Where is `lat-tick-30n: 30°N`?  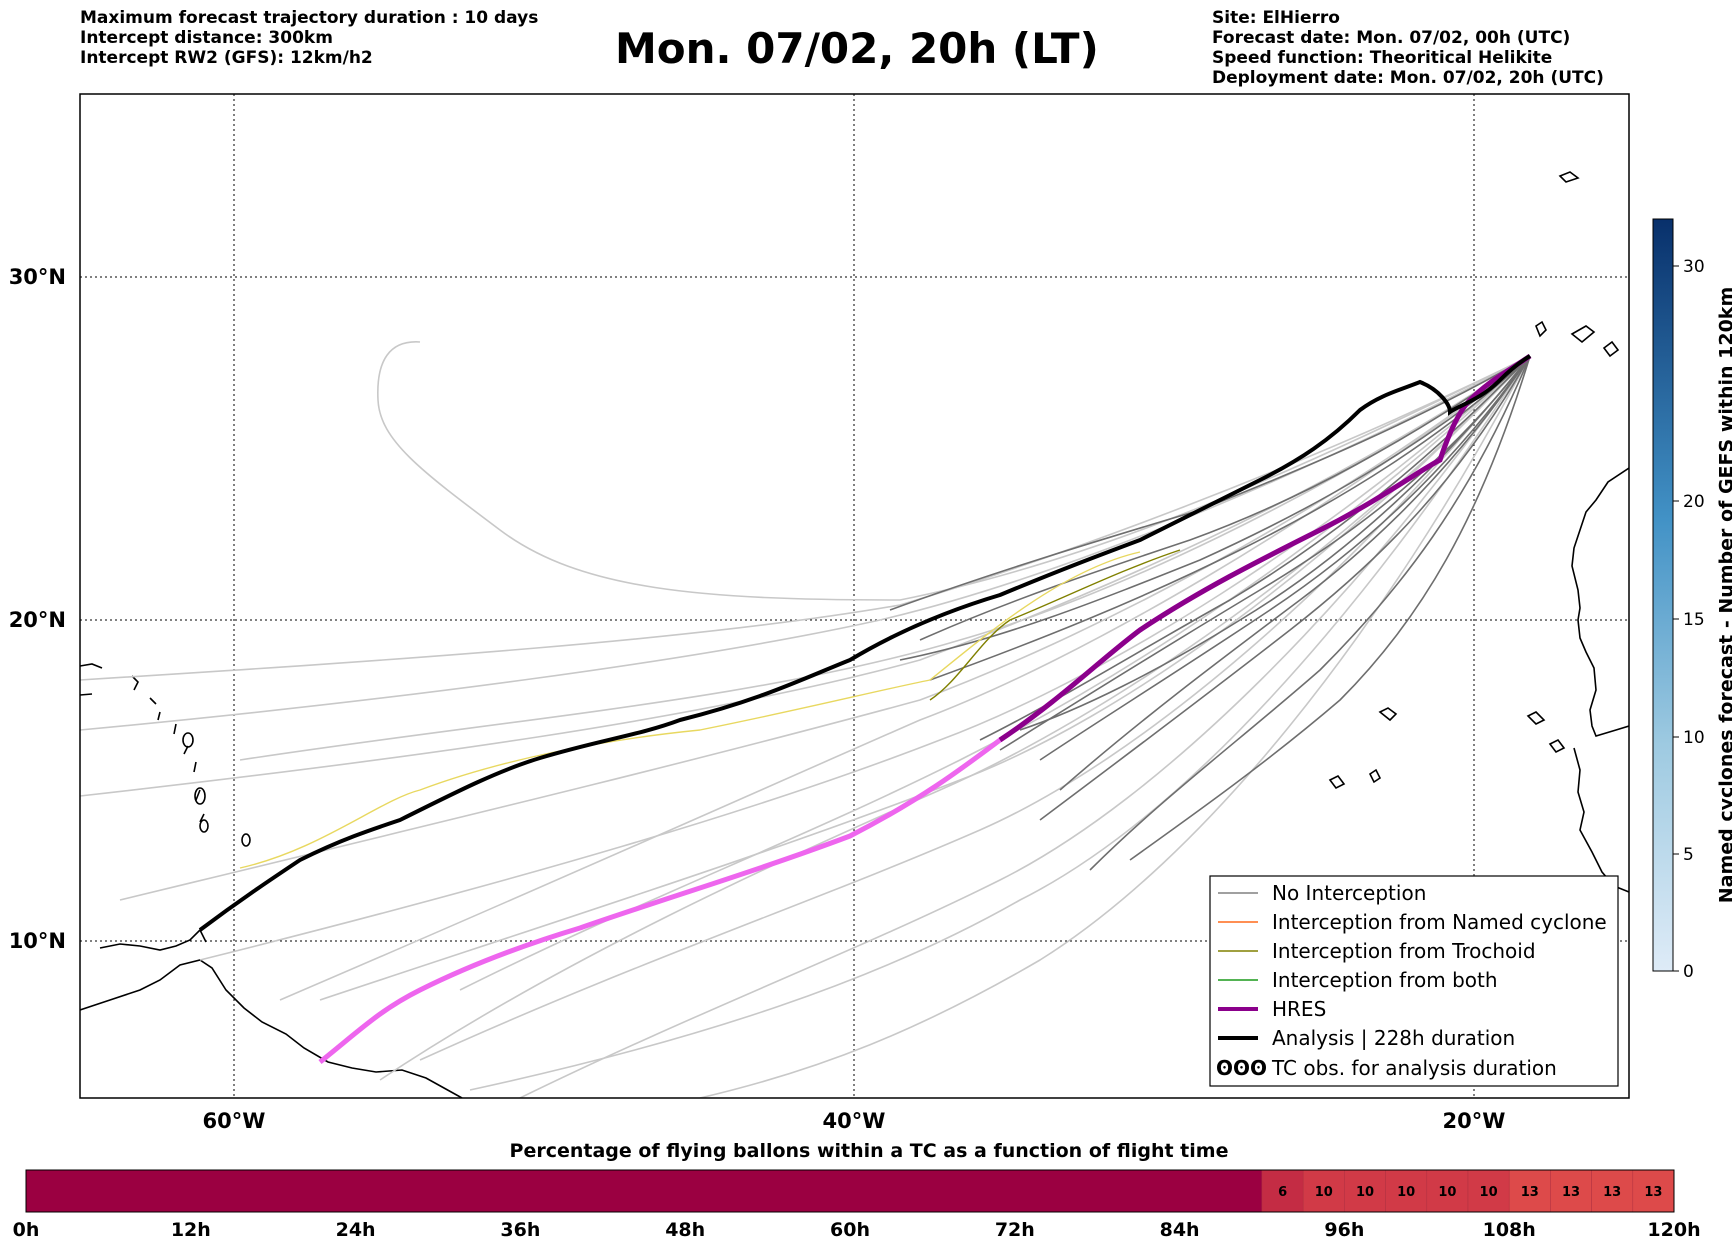 lat-tick-30n: 30°N is located at coordinates (37, 277).